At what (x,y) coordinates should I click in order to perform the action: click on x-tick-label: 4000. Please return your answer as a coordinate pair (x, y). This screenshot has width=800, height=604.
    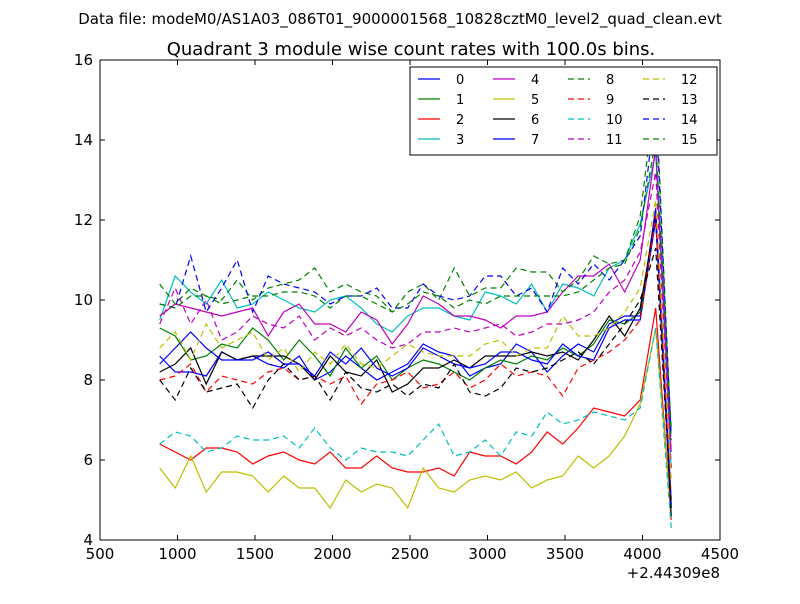
    Looking at the image, I should click on (642, 554).